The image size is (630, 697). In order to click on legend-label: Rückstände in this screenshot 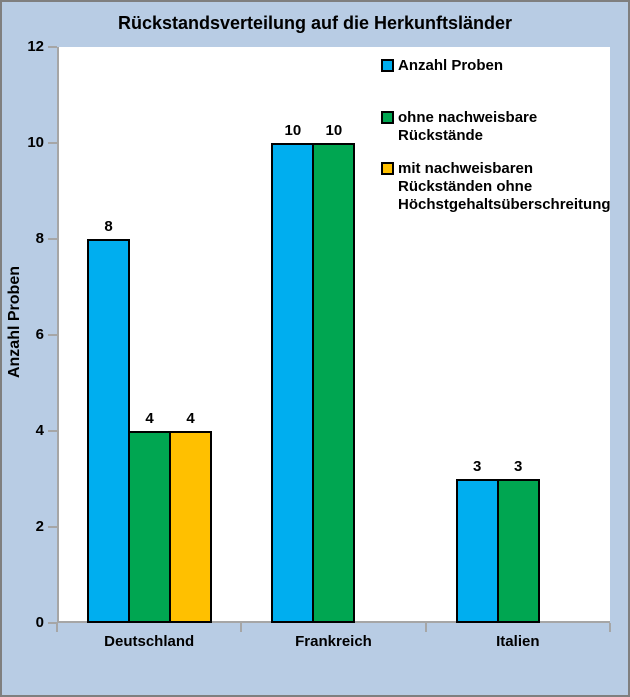, I will do `click(441, 135)`.